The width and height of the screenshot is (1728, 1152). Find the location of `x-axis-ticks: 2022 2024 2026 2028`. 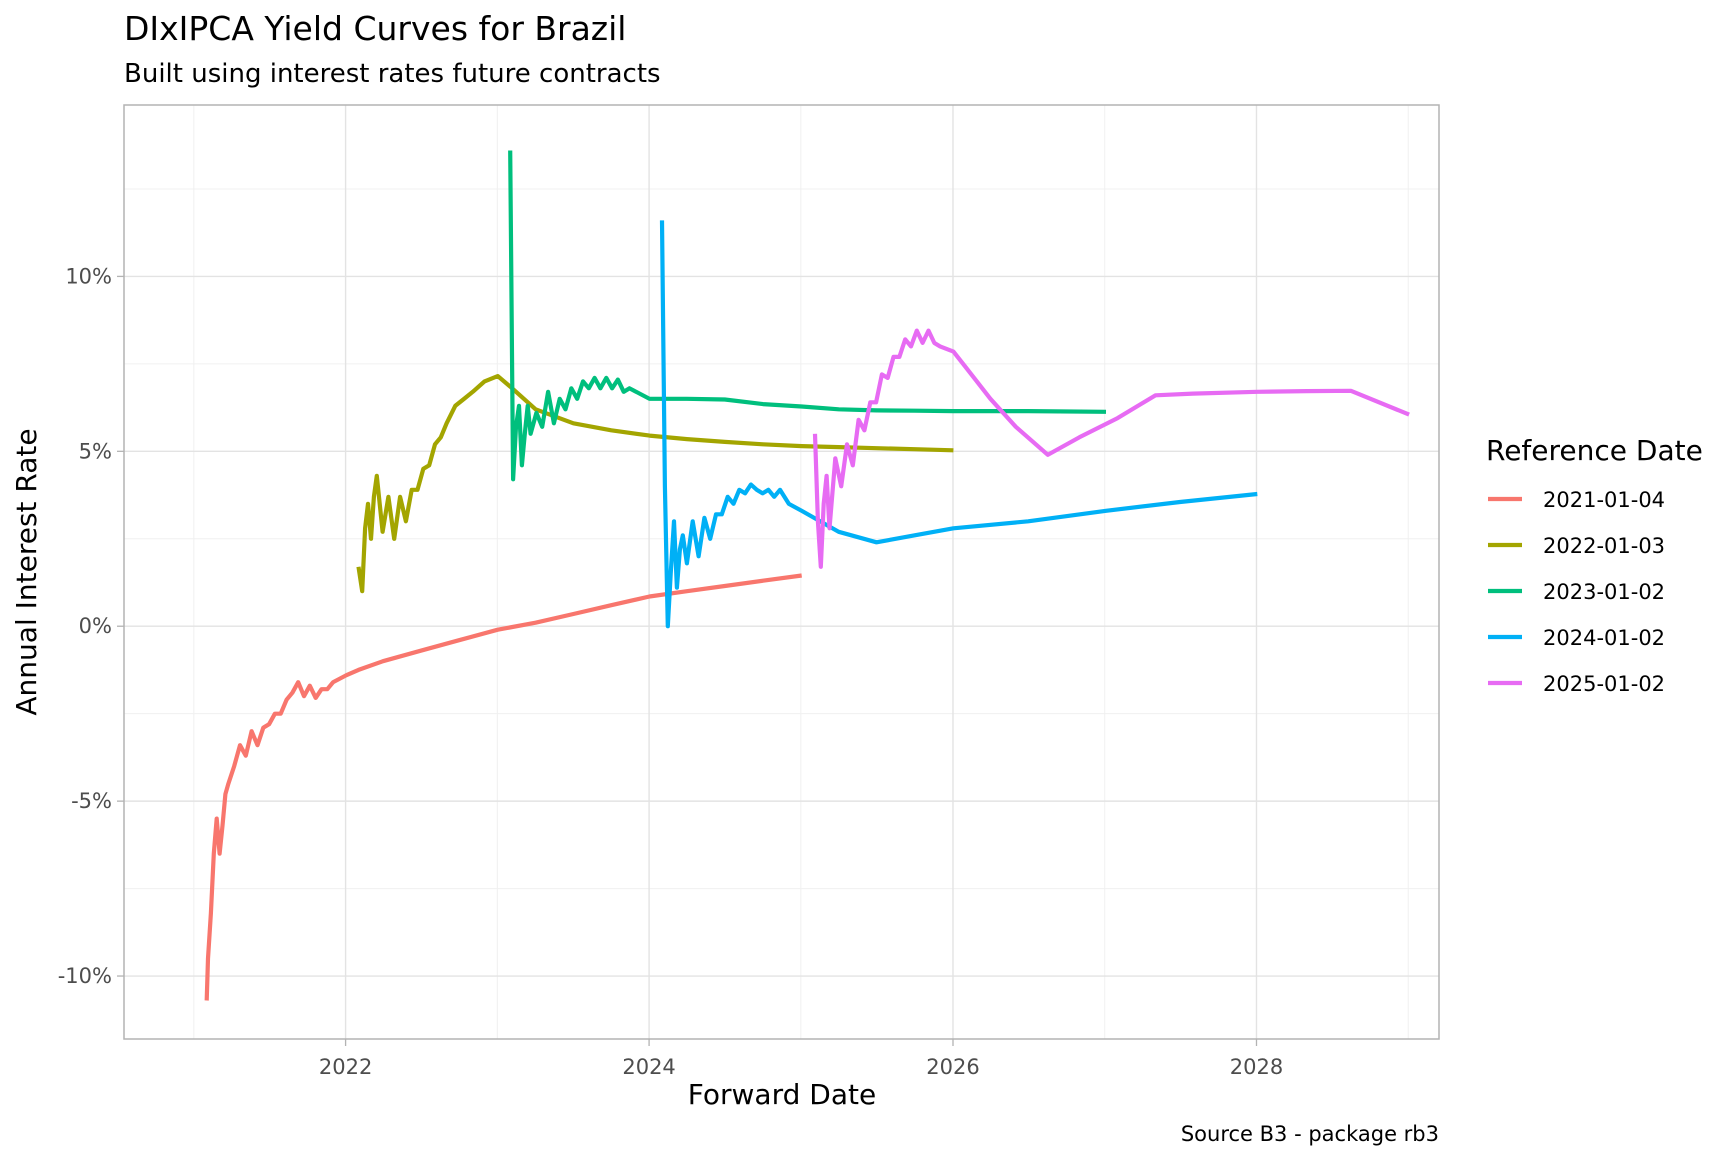

x-axis-ticks: 2022 2024 2026 2028 is located at coordinates (801, 1059).